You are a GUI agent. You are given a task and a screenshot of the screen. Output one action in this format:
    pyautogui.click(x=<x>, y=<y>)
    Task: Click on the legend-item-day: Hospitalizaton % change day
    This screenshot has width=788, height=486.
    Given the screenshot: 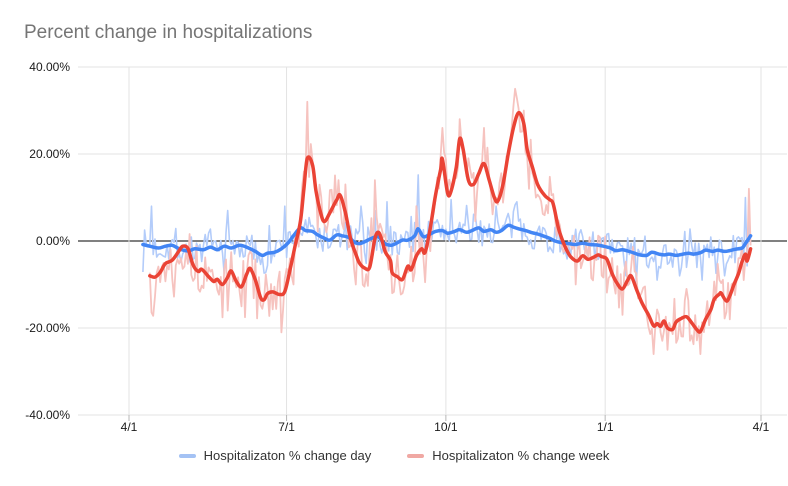 What is the action you would take?
    pyautogui.click(x=275, y=455)
    